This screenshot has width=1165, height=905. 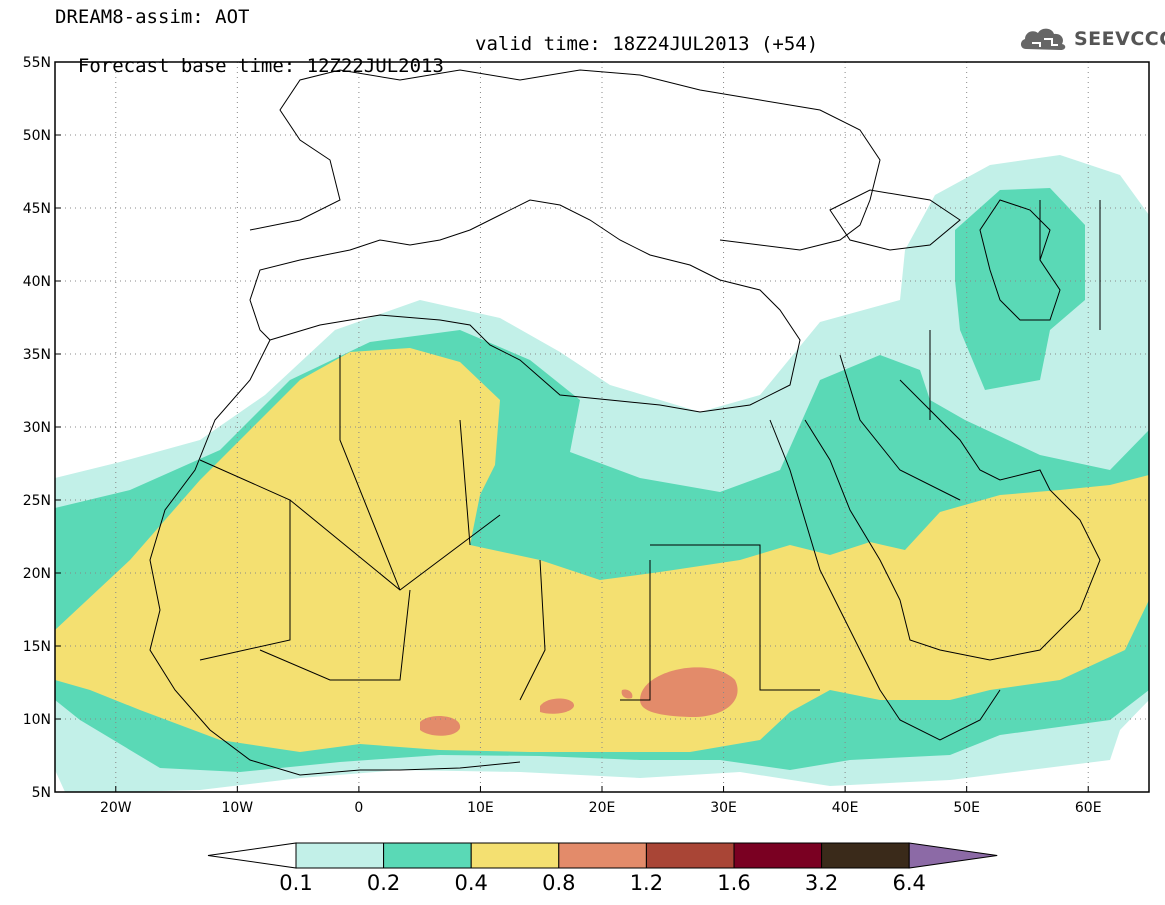 What do you see at coordinates (1088, 808) in the screenshot?
I see `tick-label-lon: 60E` at bounding box center [1088, 808].